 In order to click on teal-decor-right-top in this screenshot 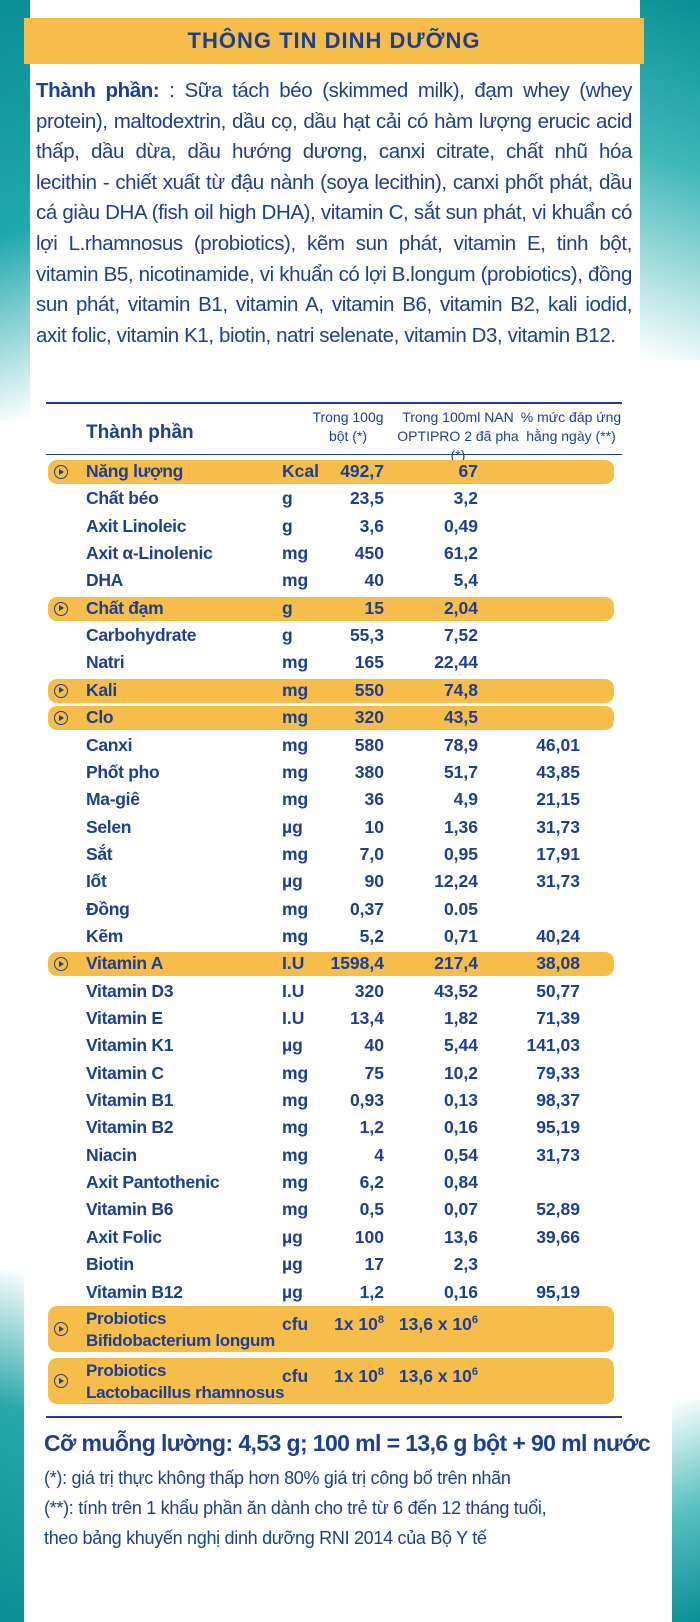, I will do `click(670, 180)`.